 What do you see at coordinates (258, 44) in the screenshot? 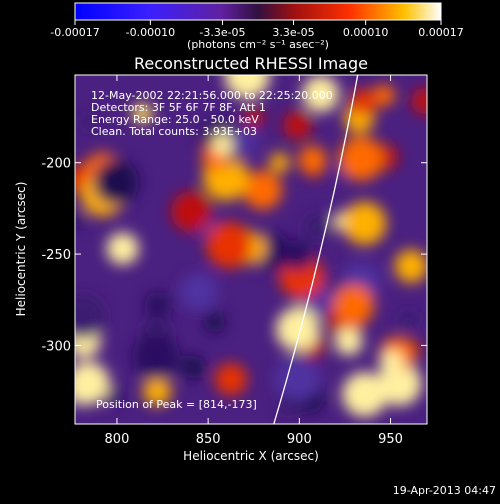
I see `colorbar-unit-label: (photons cm⁻² s⁻¹ asec⁻²)` at bounding box center [258, 44].